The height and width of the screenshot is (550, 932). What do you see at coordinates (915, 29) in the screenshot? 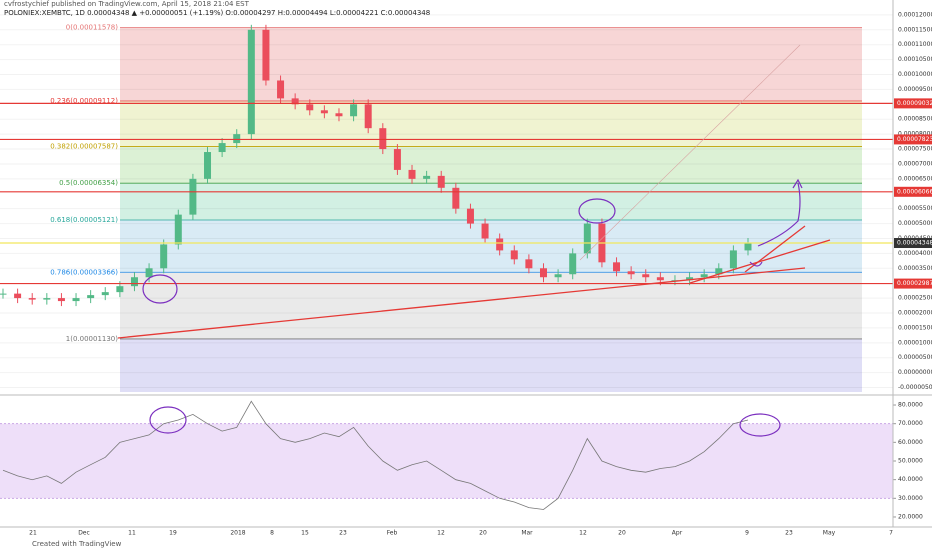
I see `y-tick-label: 0.00011500` at bounding box center [915, 29].